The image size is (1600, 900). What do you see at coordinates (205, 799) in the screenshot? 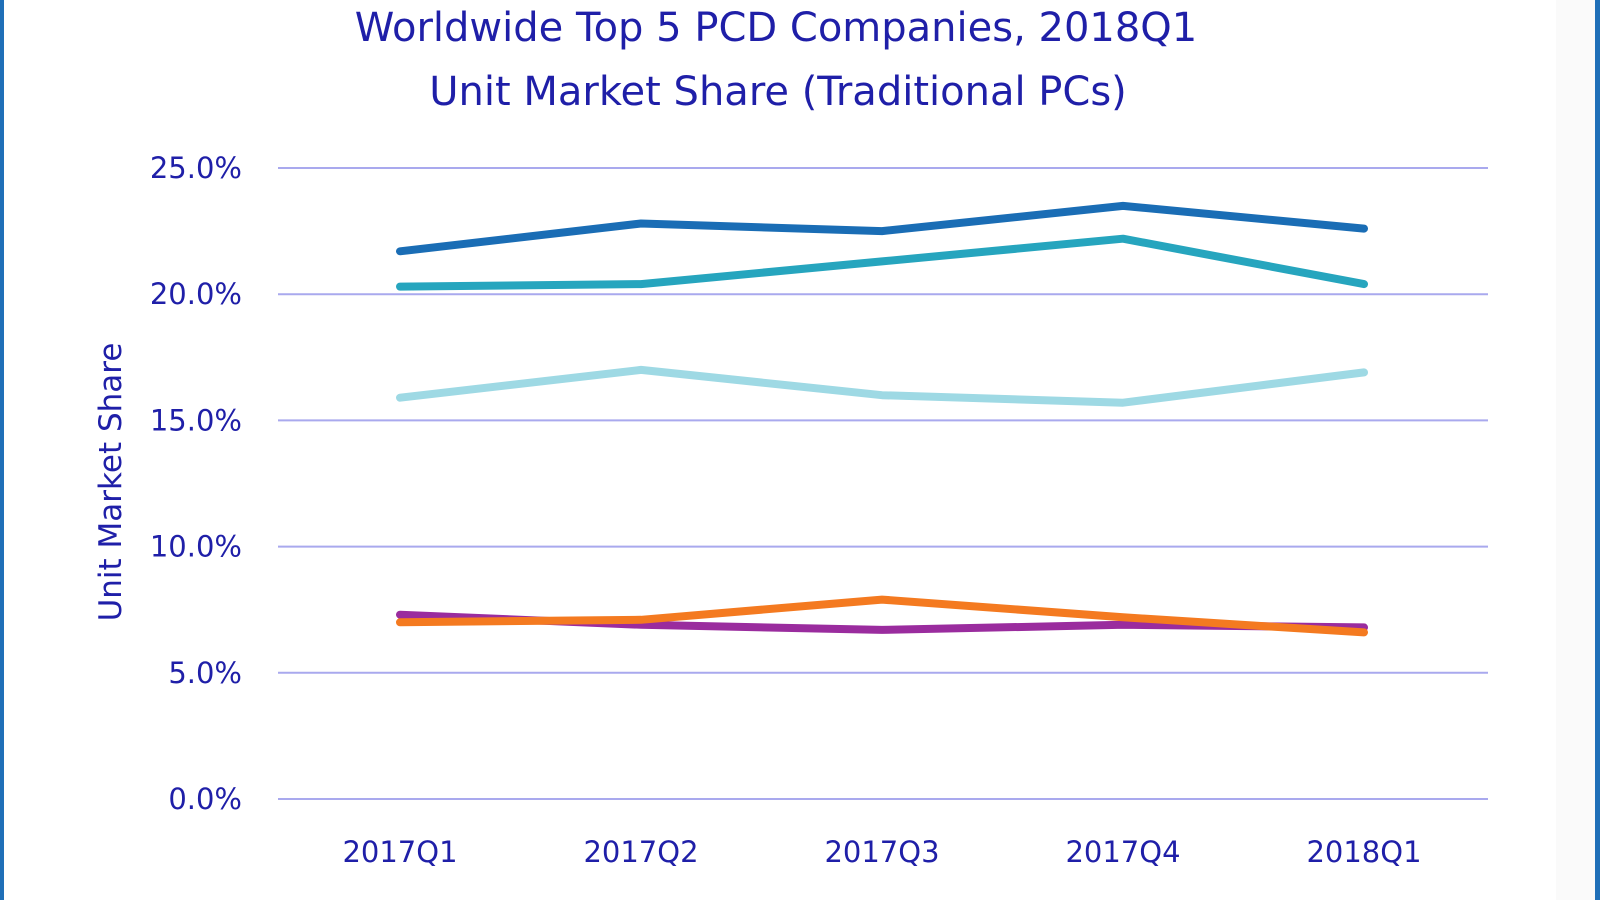
I see `y-tick-label: 0.0%` at bounding box center [205, 799].